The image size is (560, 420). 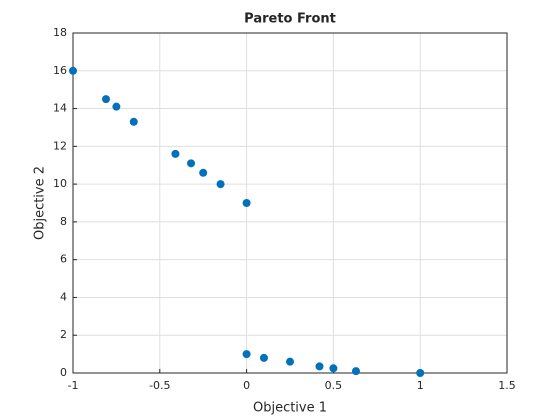 I want to click on y-tick-label: 2, so click(x=63, y=334).